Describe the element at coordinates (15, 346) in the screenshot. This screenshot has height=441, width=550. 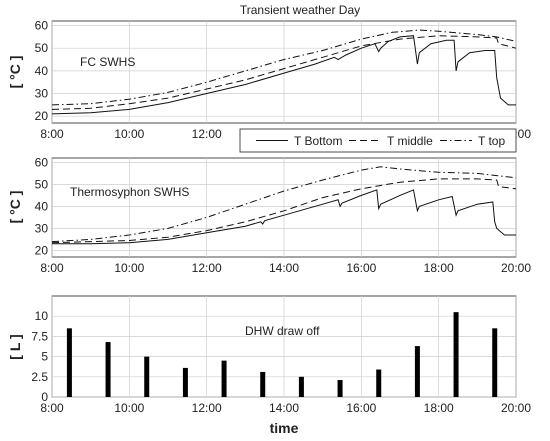
I see `y-axis-label-dhw: [ L ]` at that location.